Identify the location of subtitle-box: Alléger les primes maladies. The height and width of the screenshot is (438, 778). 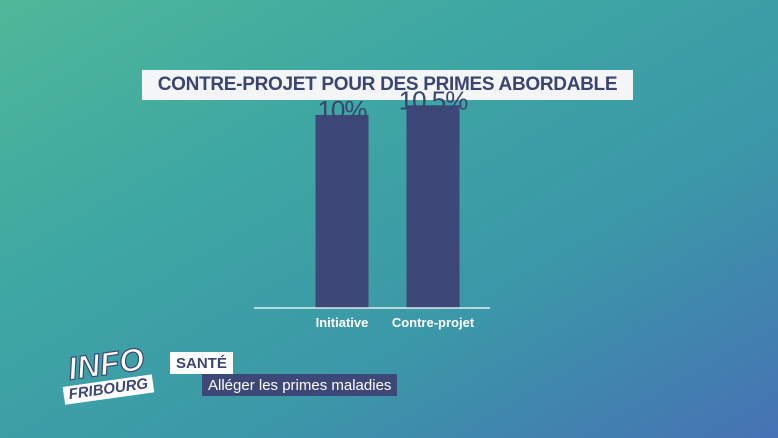
(300, 385).